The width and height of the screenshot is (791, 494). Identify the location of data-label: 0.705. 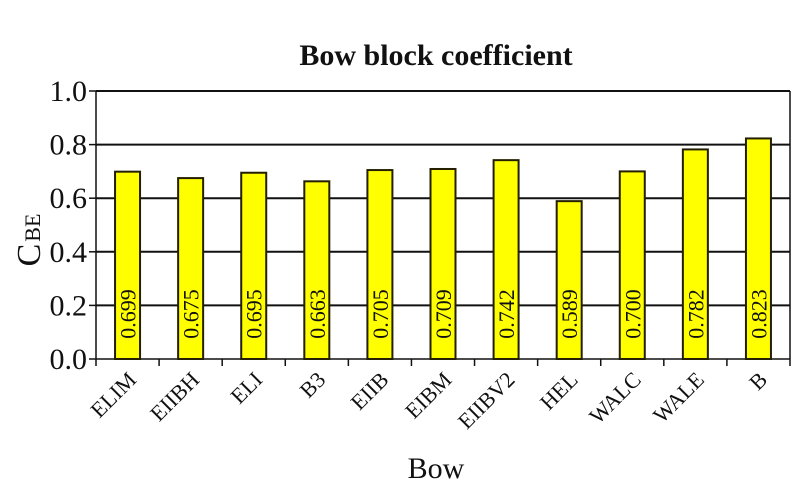
(380, 314).